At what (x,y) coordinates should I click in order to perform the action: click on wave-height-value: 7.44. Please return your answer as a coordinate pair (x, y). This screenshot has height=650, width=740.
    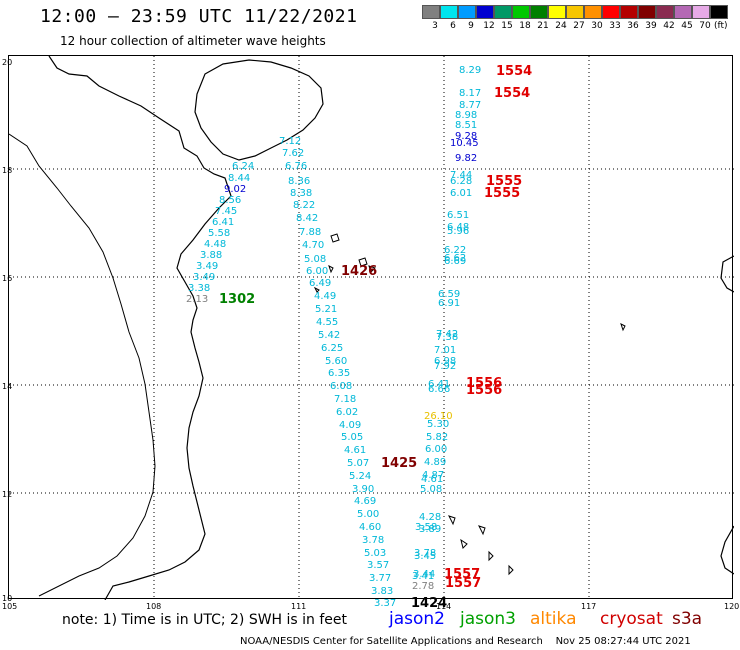
    Looking at the image, I should click on (461, 175).